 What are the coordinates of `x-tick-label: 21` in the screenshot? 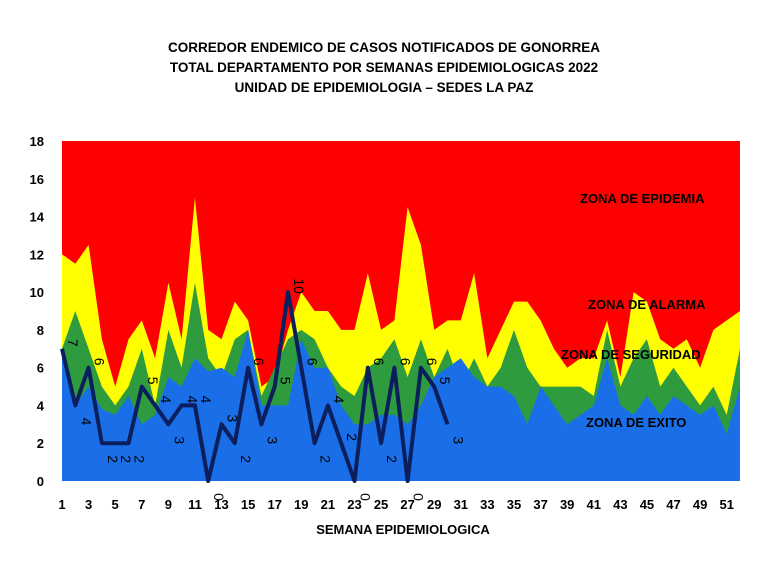 It's located at (328, 504).